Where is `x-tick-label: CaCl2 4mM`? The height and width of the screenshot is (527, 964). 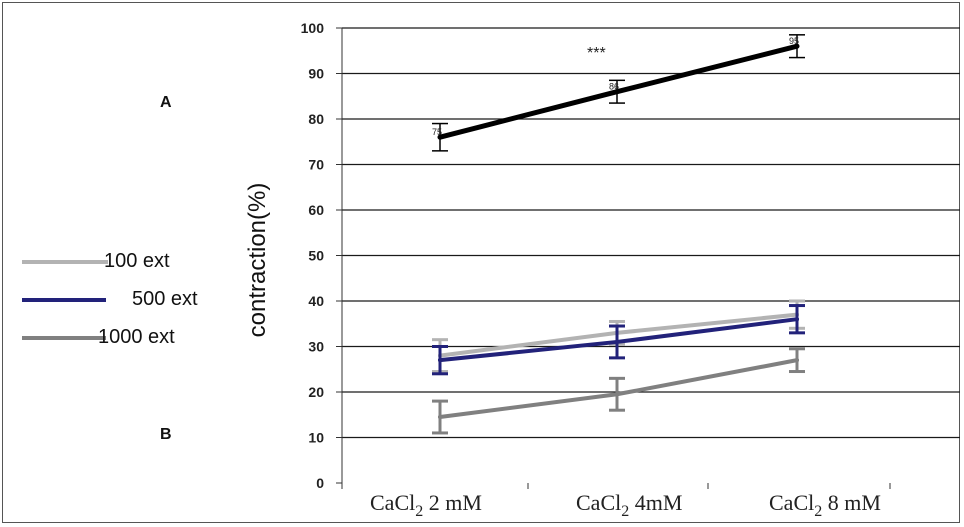 x-tick-label: CaCl2 4mM is located at coordinates (629, 505).